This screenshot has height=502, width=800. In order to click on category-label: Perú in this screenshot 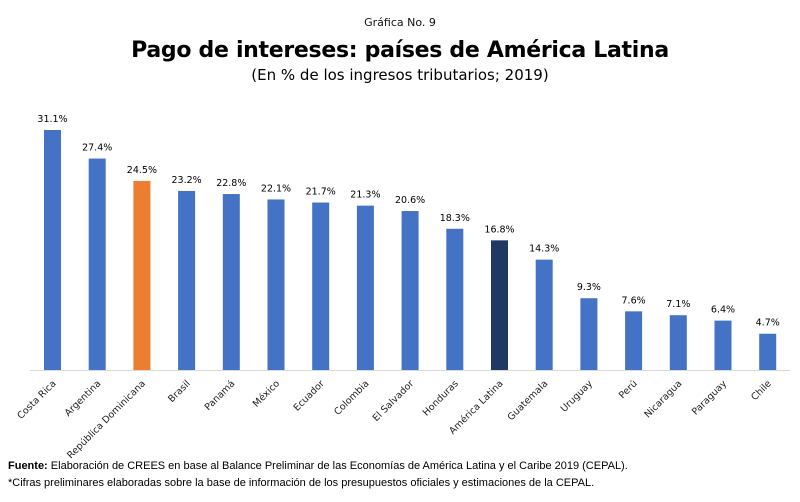, I will do `click(628, 389)`.